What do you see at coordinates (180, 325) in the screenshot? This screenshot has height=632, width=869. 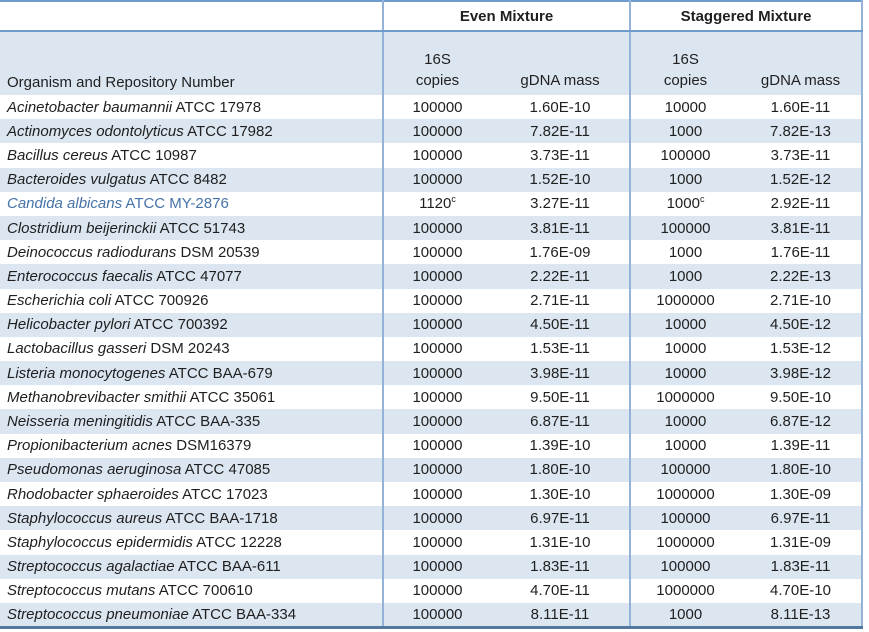 I see `repository-number: ATCC 700392` at bounding box center [180, 325].